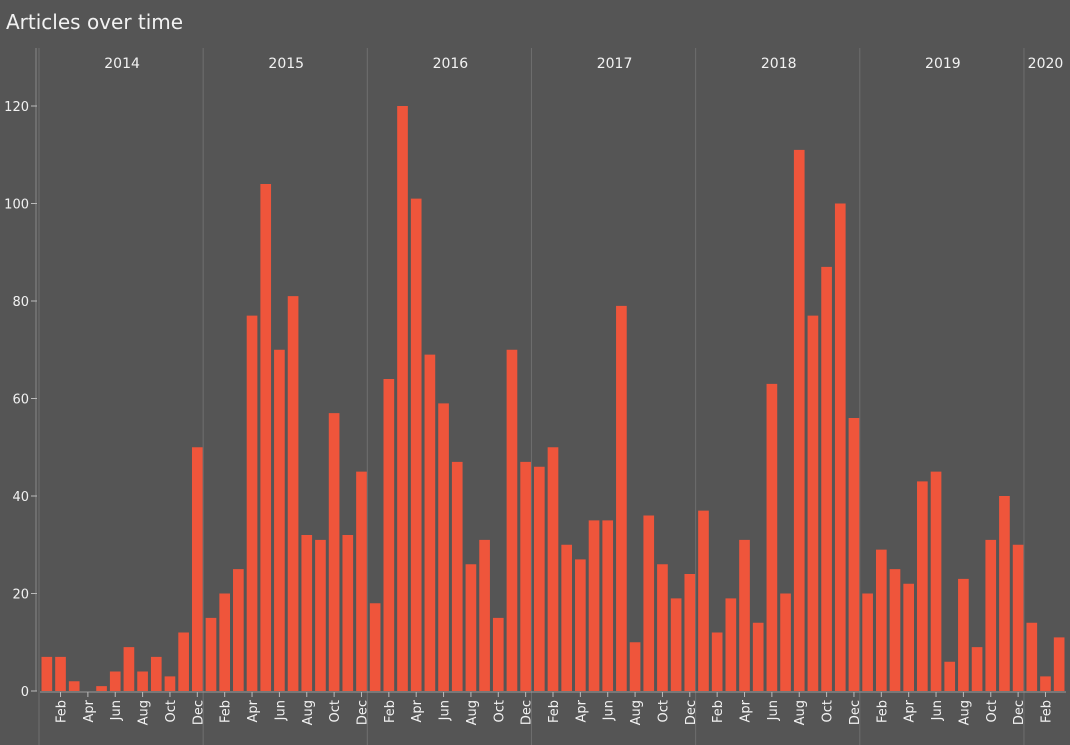  I want to click on year-label: 2019, so click(943, 64).